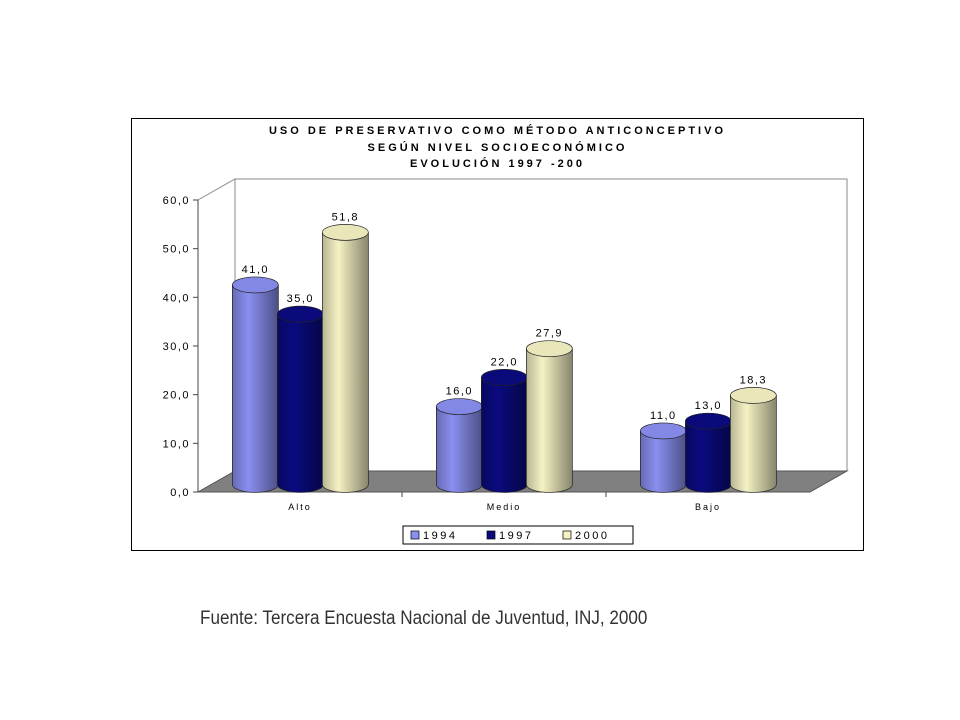  Describe the element at coordinates (708, 406) in the screenshot. I see `data-label: 13,0` at that location.